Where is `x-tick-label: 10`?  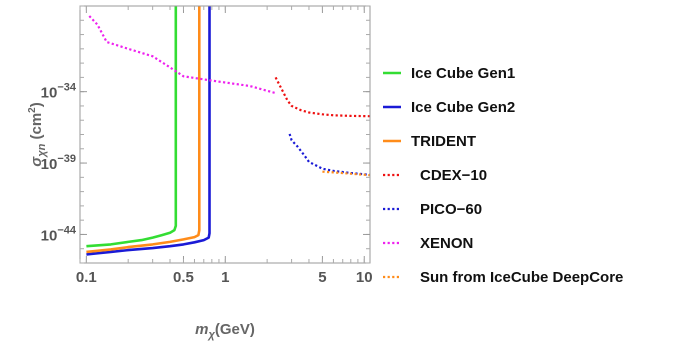 x-tick-label: 10 is located at coordinates (364, 277).